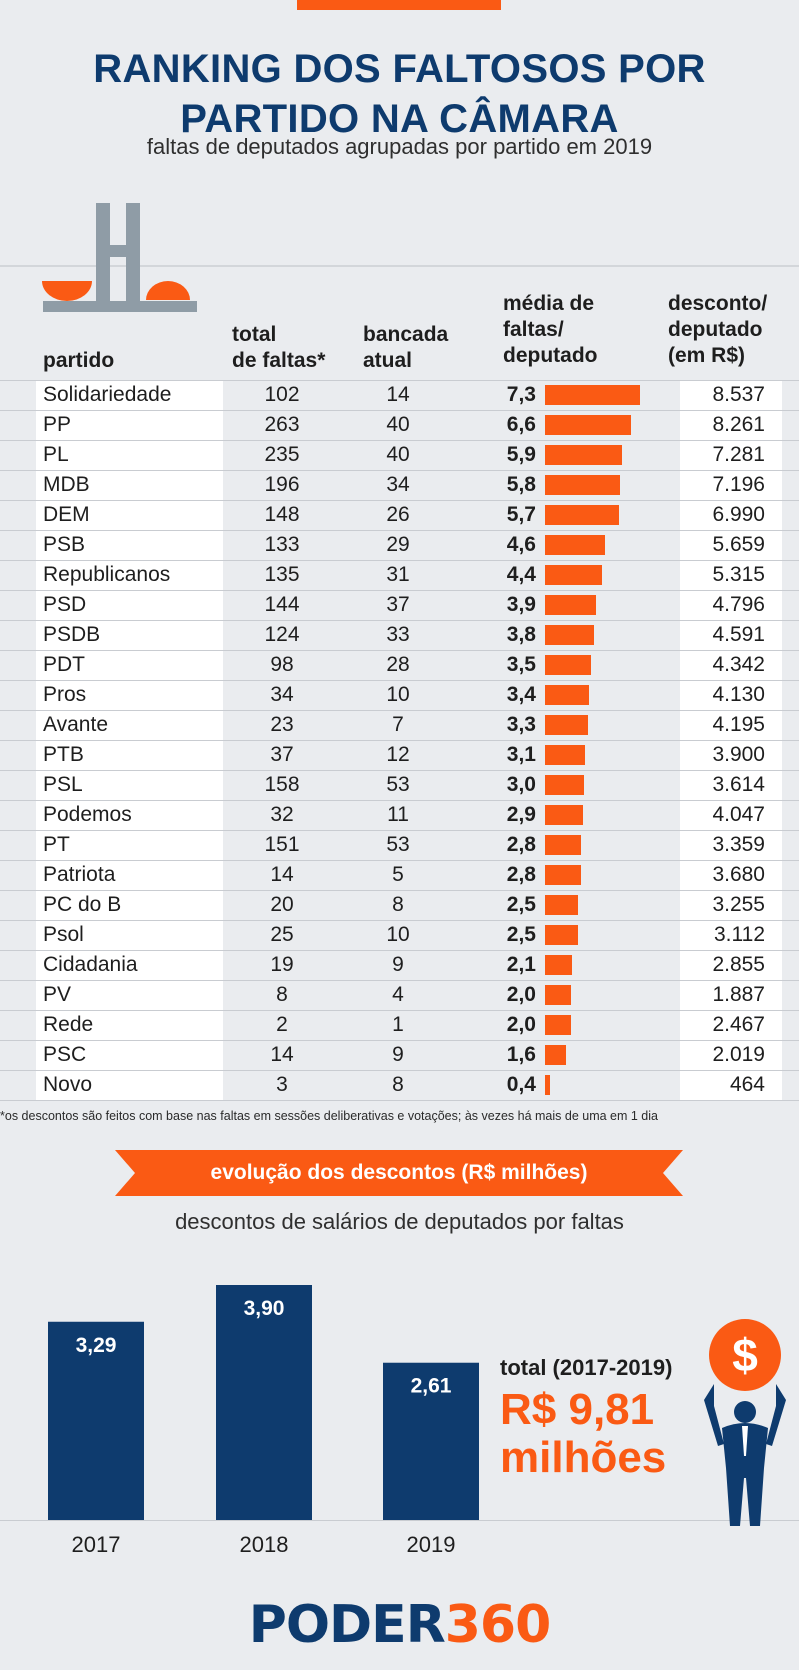  I want to click on discount-value: 3.900, so click(738, 754).